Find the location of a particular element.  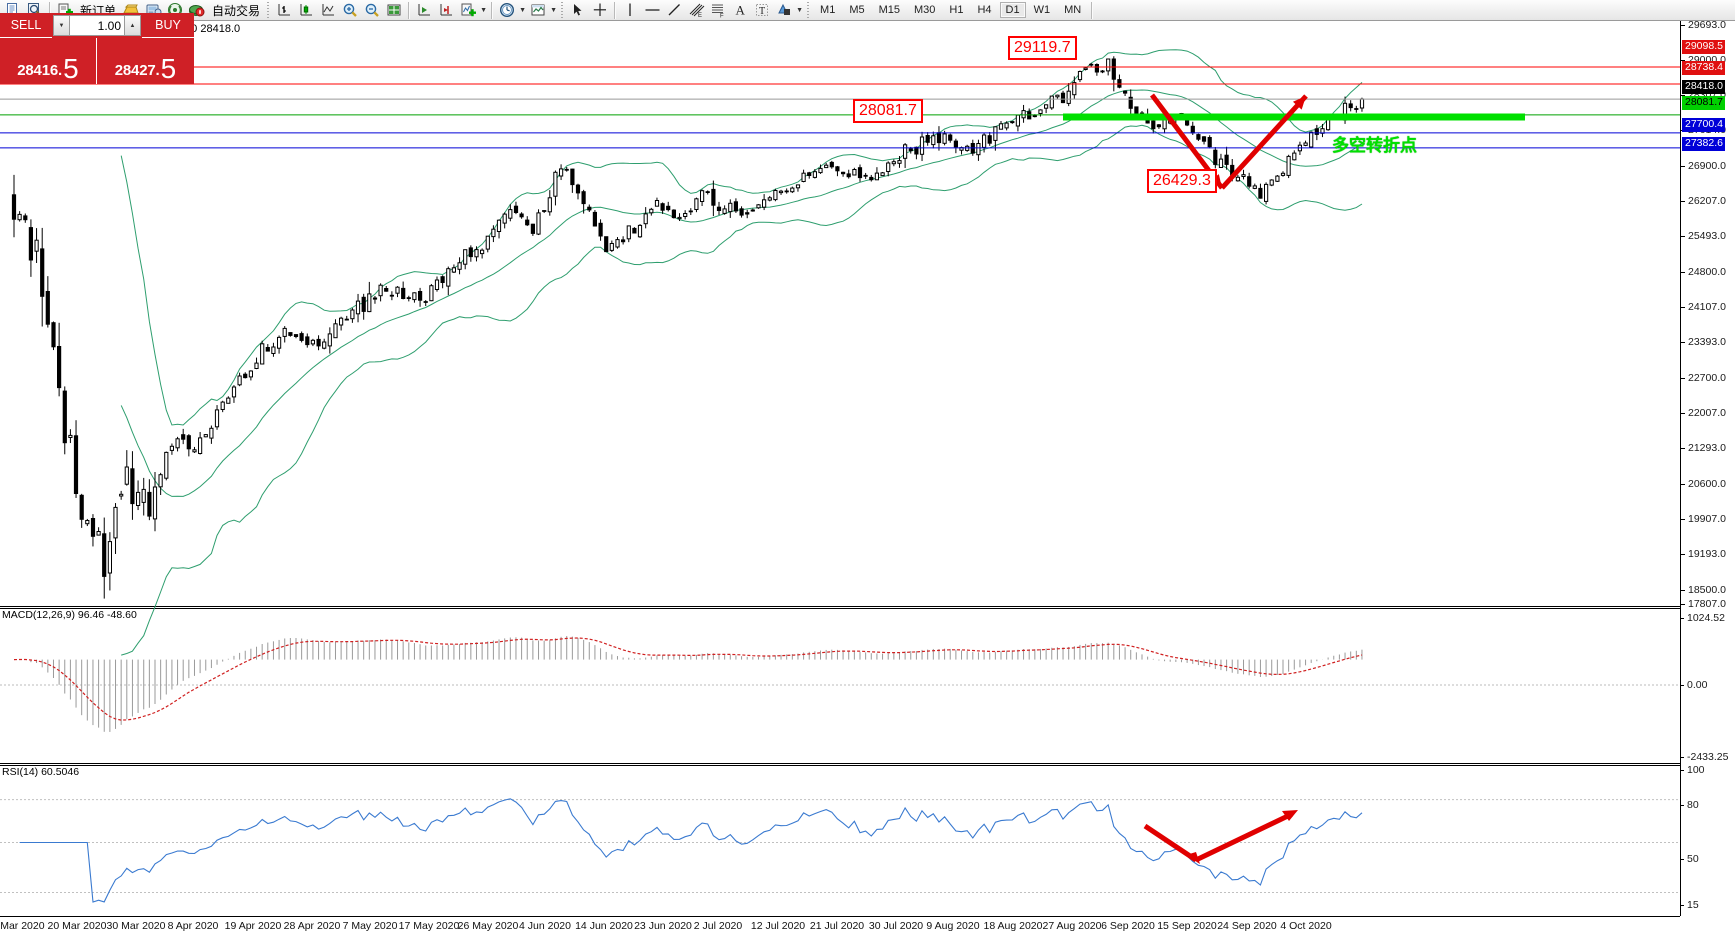

date-tick: 20 Mar 2020 is located at coordinates (77, 926).